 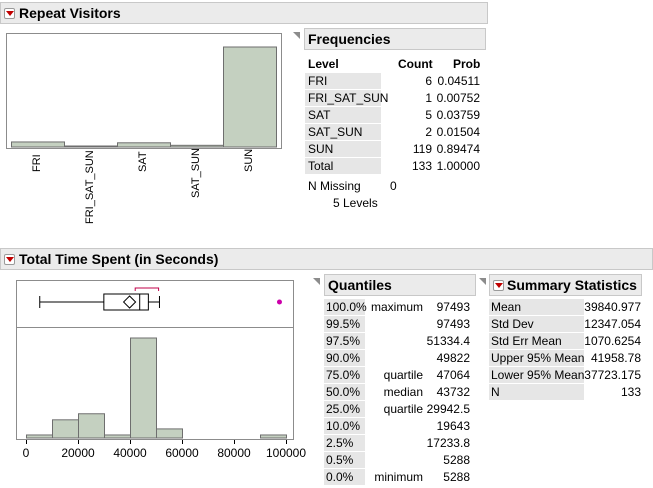 I want to click on repeat-visitors-bar-chart, so click(x=144, y=97).